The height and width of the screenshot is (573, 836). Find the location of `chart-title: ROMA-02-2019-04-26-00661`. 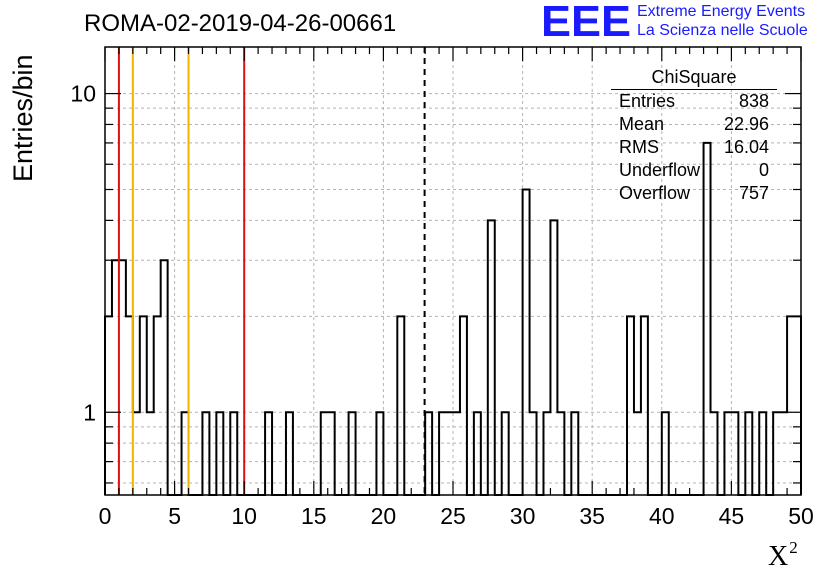

chart-title: ROMA-02-2019-04-26-00661 is located at coordinates (240, 23).